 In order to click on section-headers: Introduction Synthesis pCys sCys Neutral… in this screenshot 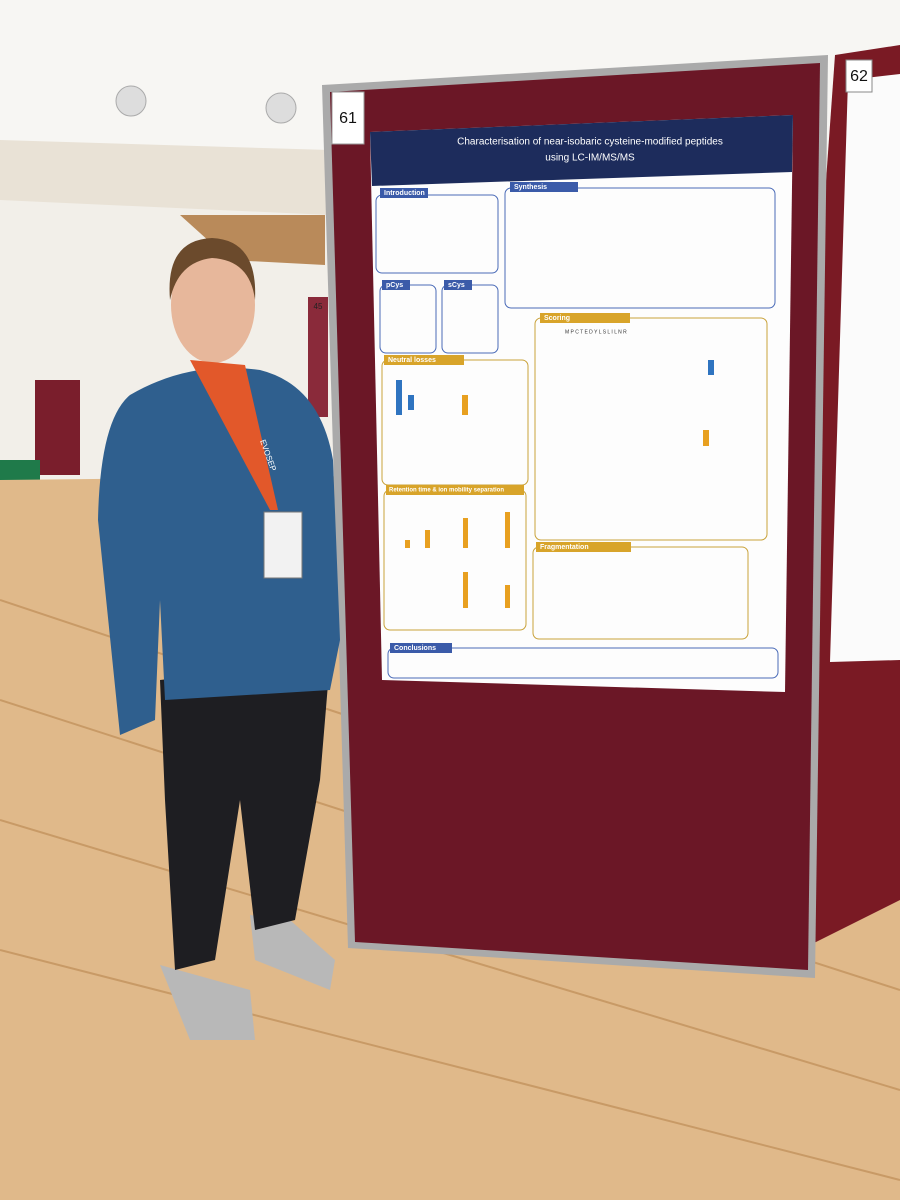, I will do `click(505, 417)`.